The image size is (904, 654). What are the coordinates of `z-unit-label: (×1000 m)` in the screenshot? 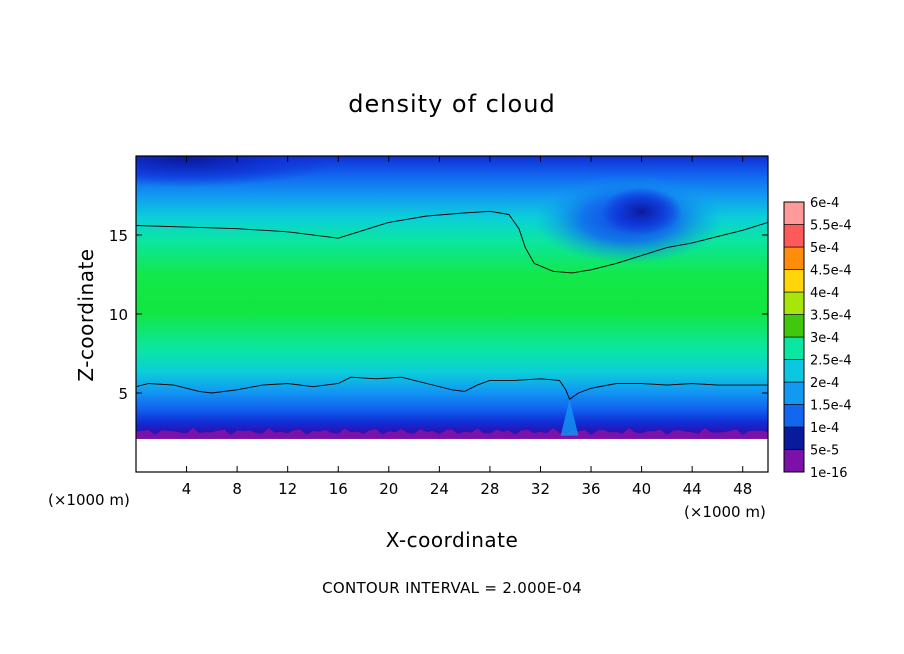 It's located at (89, 500).